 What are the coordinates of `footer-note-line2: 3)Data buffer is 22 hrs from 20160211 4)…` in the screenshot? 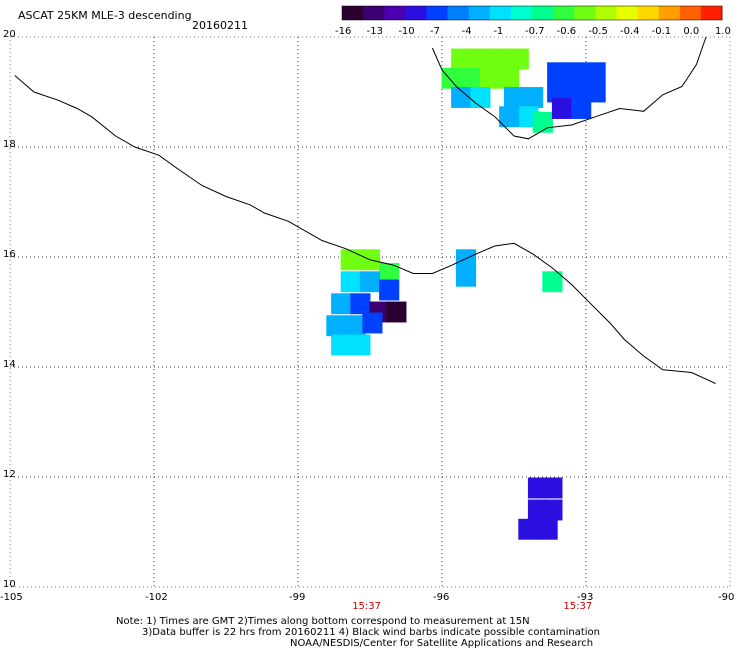 It's located at (371, 632).